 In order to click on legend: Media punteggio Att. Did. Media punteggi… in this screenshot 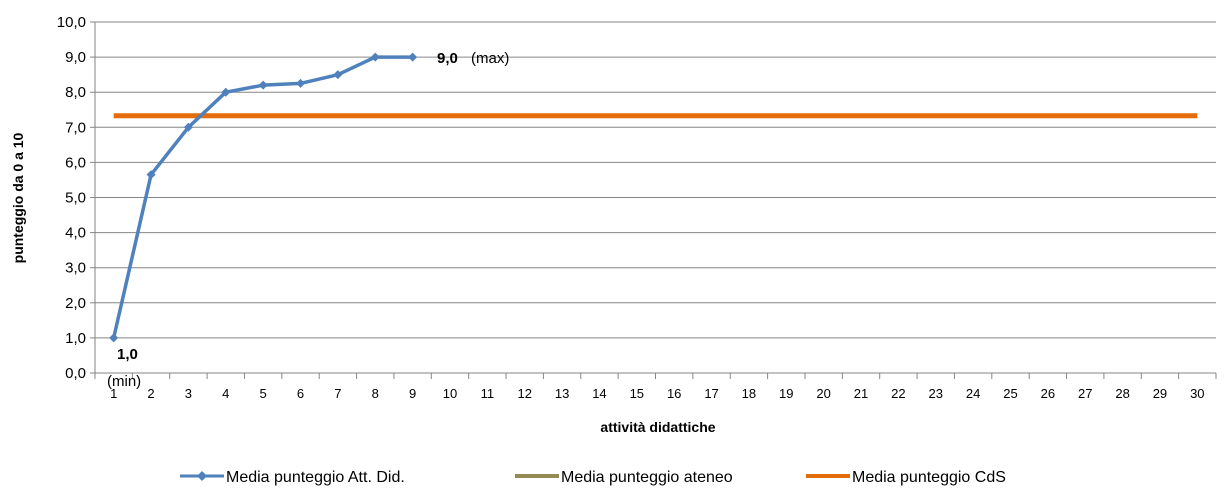, I will do `click(593, 477)`.